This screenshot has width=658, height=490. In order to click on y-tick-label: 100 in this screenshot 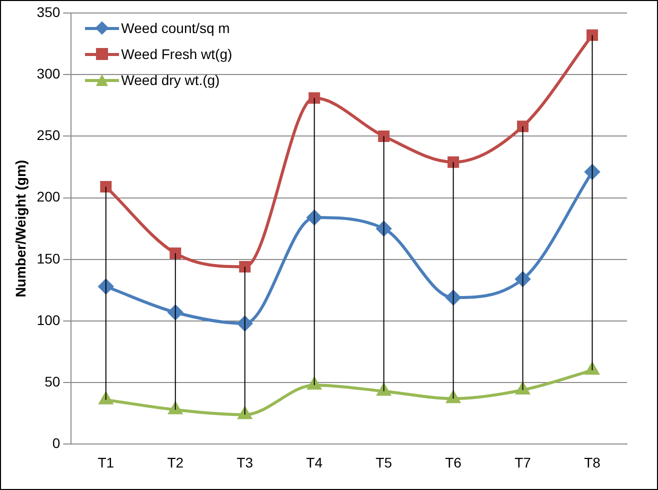, I will do `click(48, 320)`.